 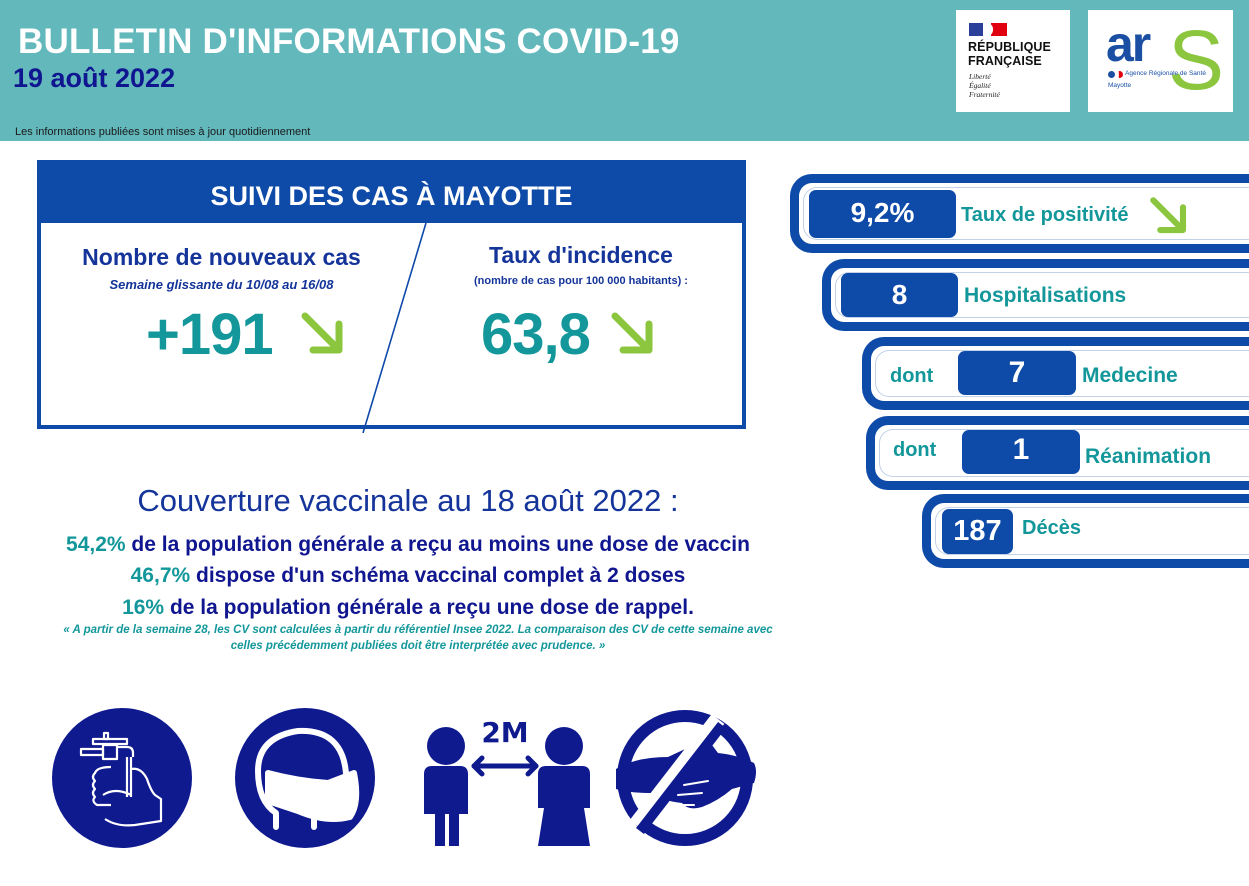 I want to click on hospitalisations-label: Hospitalisations, so click(x=1045, y=295).